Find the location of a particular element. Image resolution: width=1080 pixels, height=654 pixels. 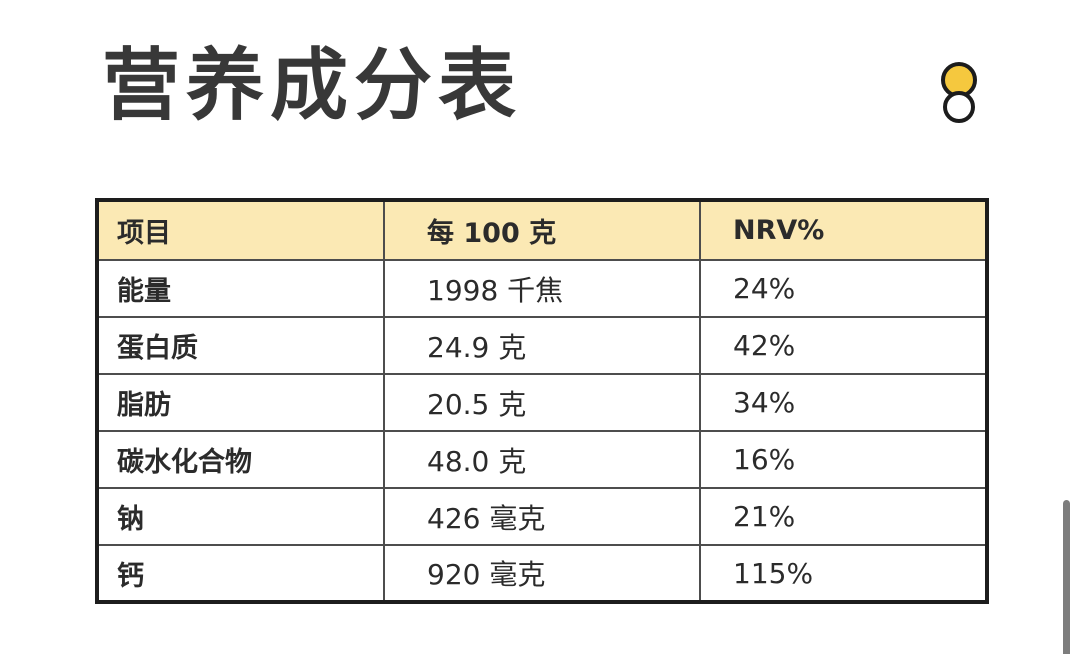

cell-nrv: 24% is located at coordinates (843, 288).